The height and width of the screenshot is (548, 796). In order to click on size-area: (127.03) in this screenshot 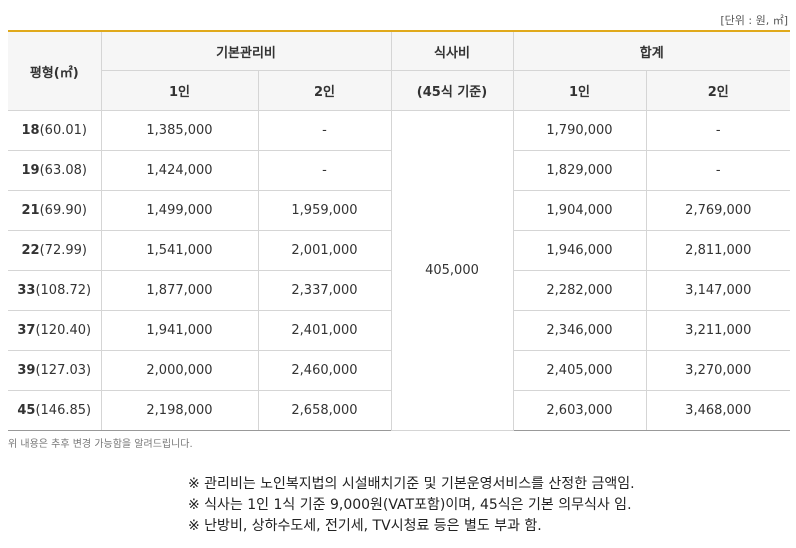, I will do `click(63, 370)`.